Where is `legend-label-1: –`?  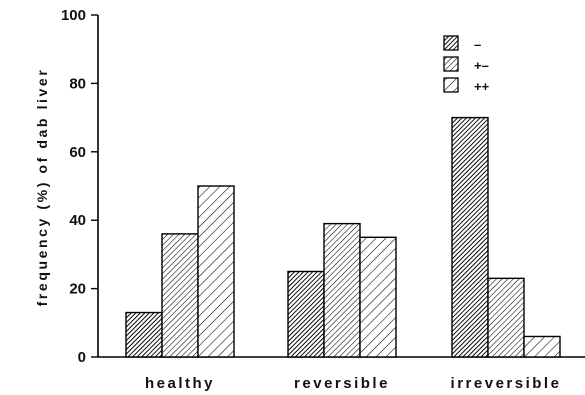 legend-label-1: – is located at coordinates (477, 44).